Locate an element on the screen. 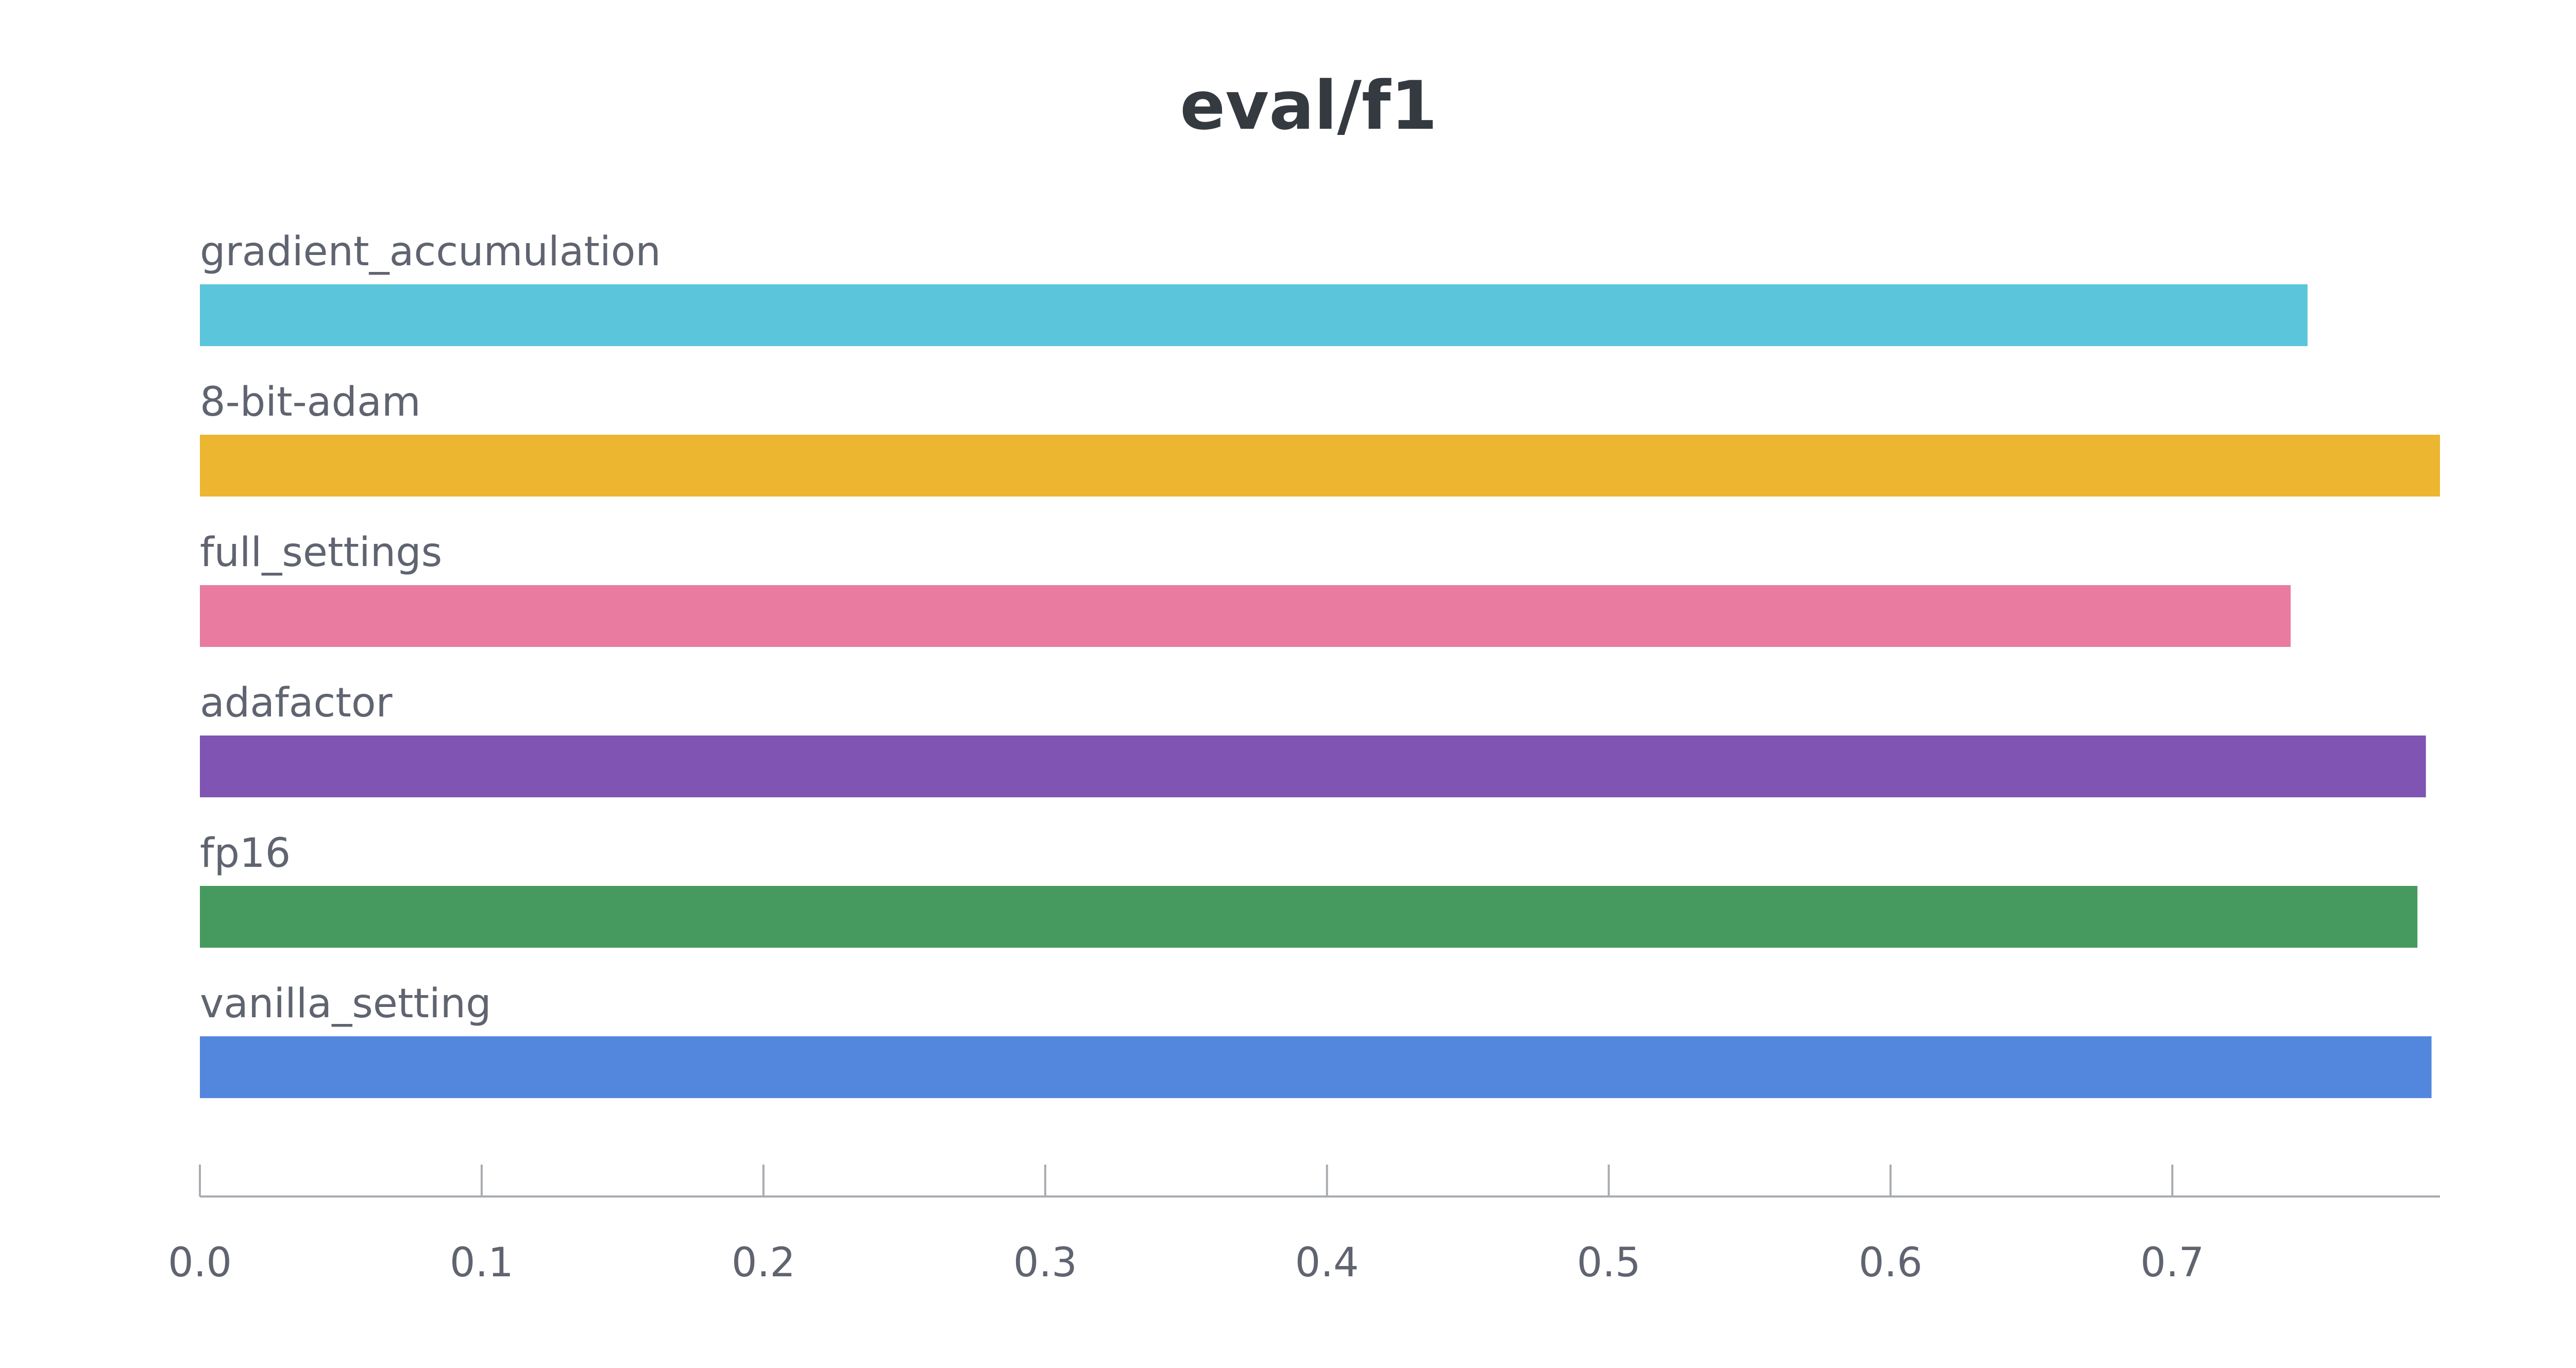 The width and height of the screenshot is (2576, 1368). x-tick-label: 0.2 is located at coordinates (763, 1263).